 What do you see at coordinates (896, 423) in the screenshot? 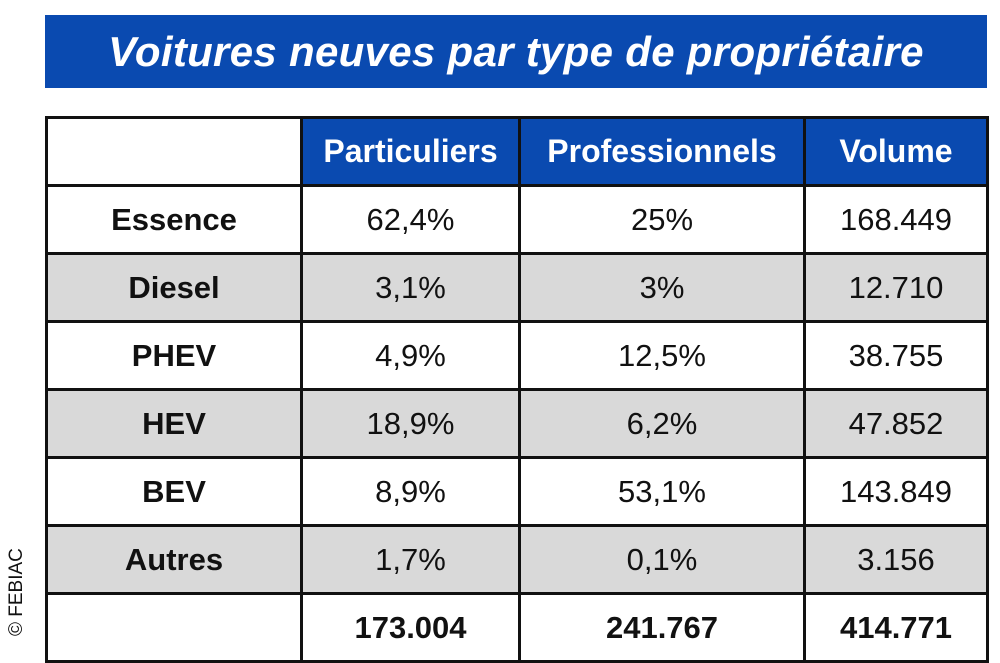
I see `cell-volume: 47.852` at bounding box center [896, 423].